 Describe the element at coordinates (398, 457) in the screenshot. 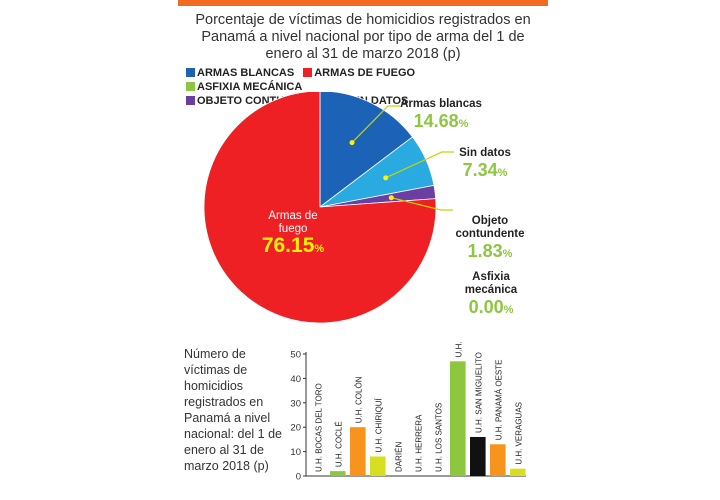

I see `bar-category-label: DARIÉN` at that location.